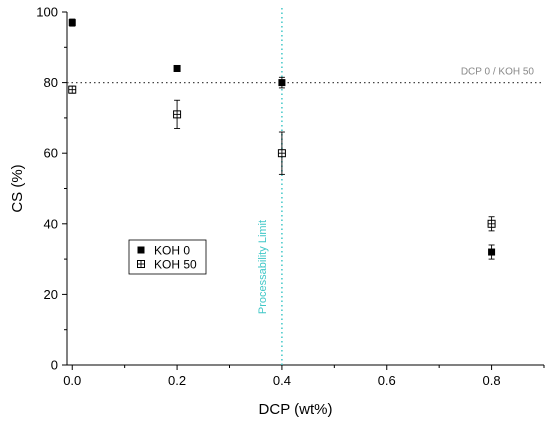 The image size is (550, 431). I want to click on y-tick-label: 80, so click(51, 82).